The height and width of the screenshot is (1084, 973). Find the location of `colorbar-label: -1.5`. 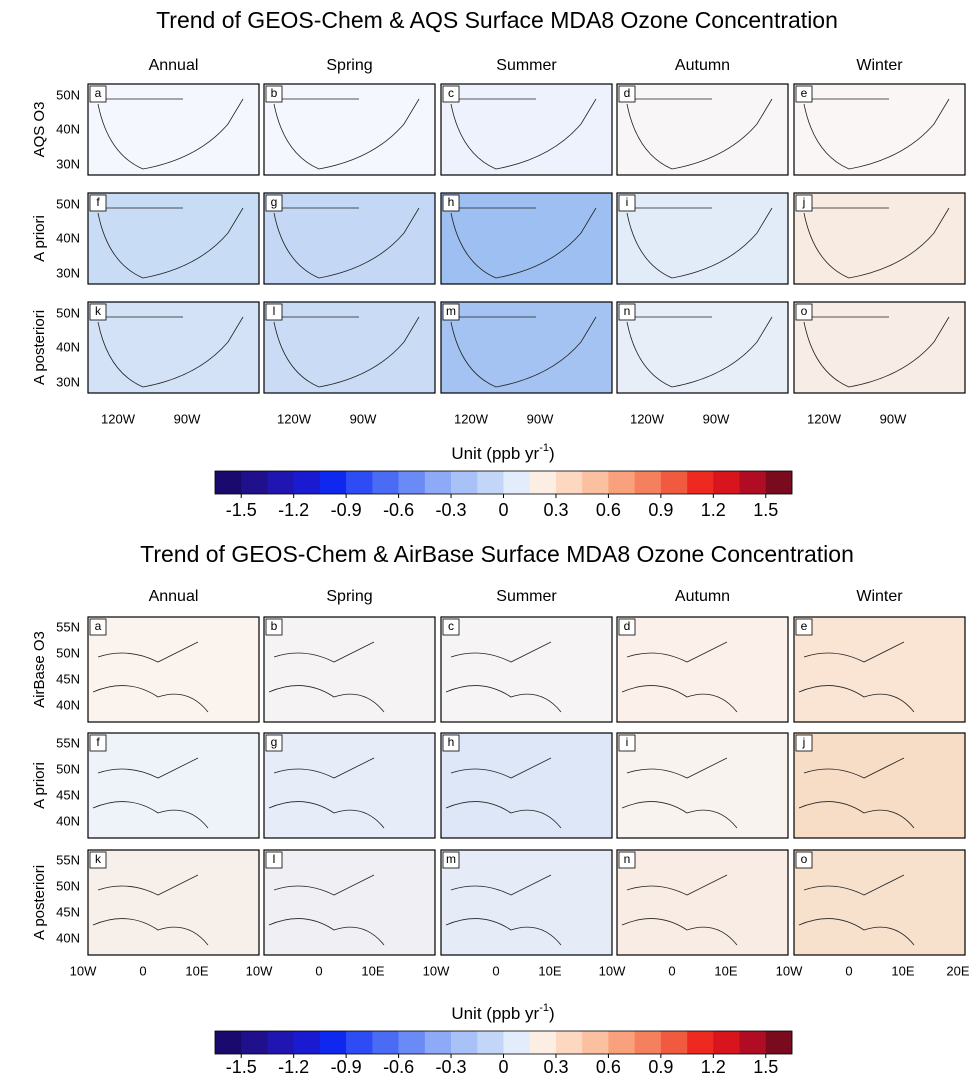

colorbar-label: -1.5 is located at coordinates (241, 510).